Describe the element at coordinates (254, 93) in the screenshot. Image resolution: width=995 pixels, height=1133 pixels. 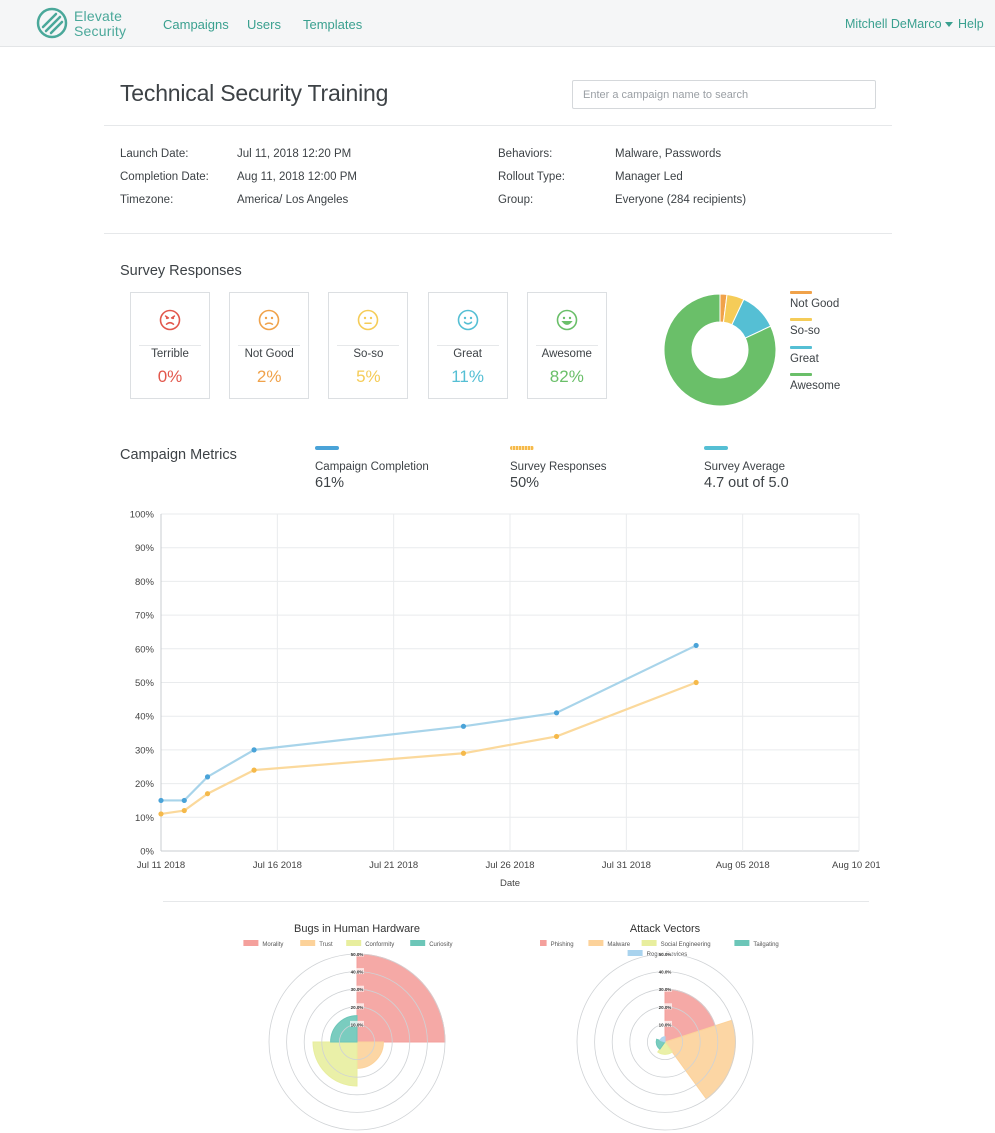
I see `page-title: Technical Security Training` at that location.